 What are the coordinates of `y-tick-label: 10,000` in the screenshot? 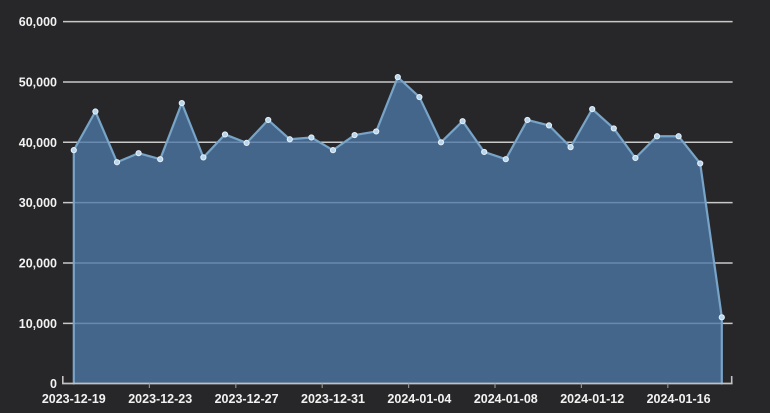 It's located at (38, 324).